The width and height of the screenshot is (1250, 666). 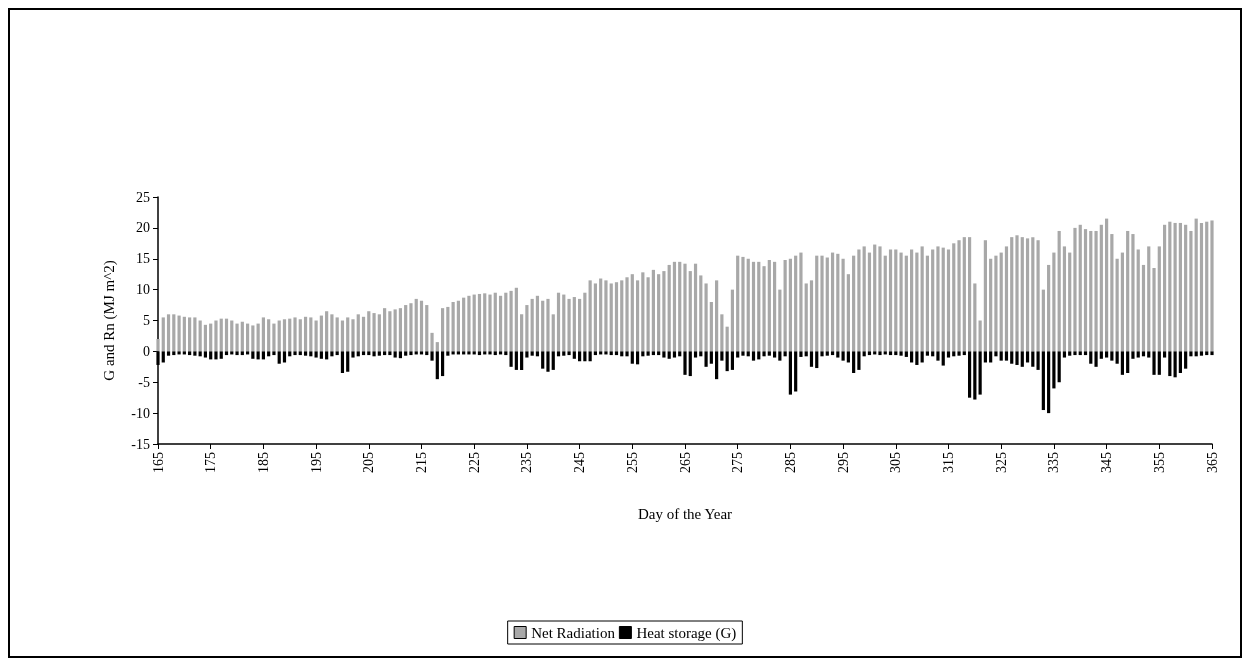 What do you see at coordinates (211, 462) in the screenshot?
I see `x-tick-label: 175` at bounding box center [211, 462].